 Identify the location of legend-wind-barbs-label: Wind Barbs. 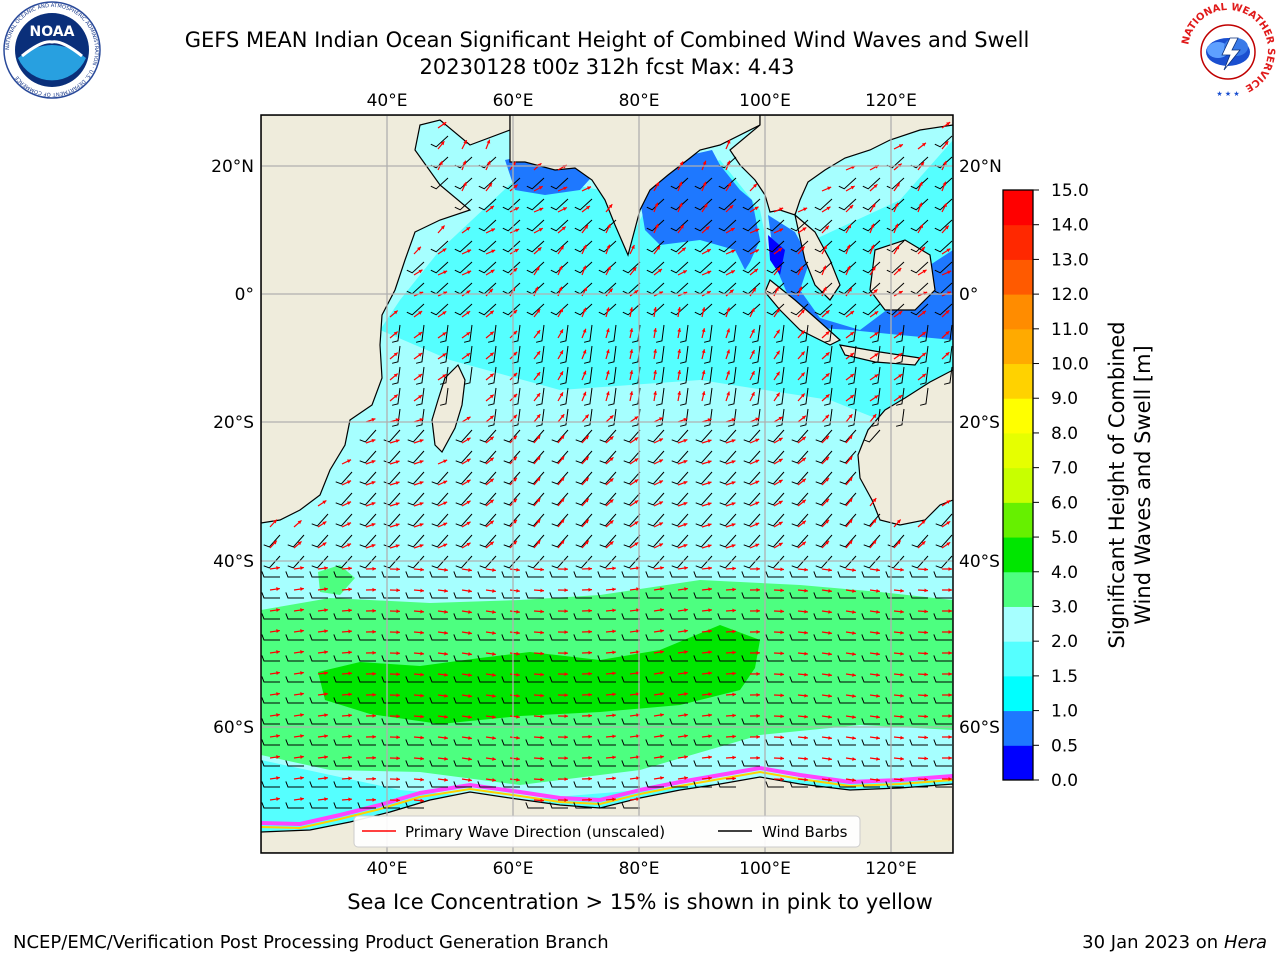
(805, 832).